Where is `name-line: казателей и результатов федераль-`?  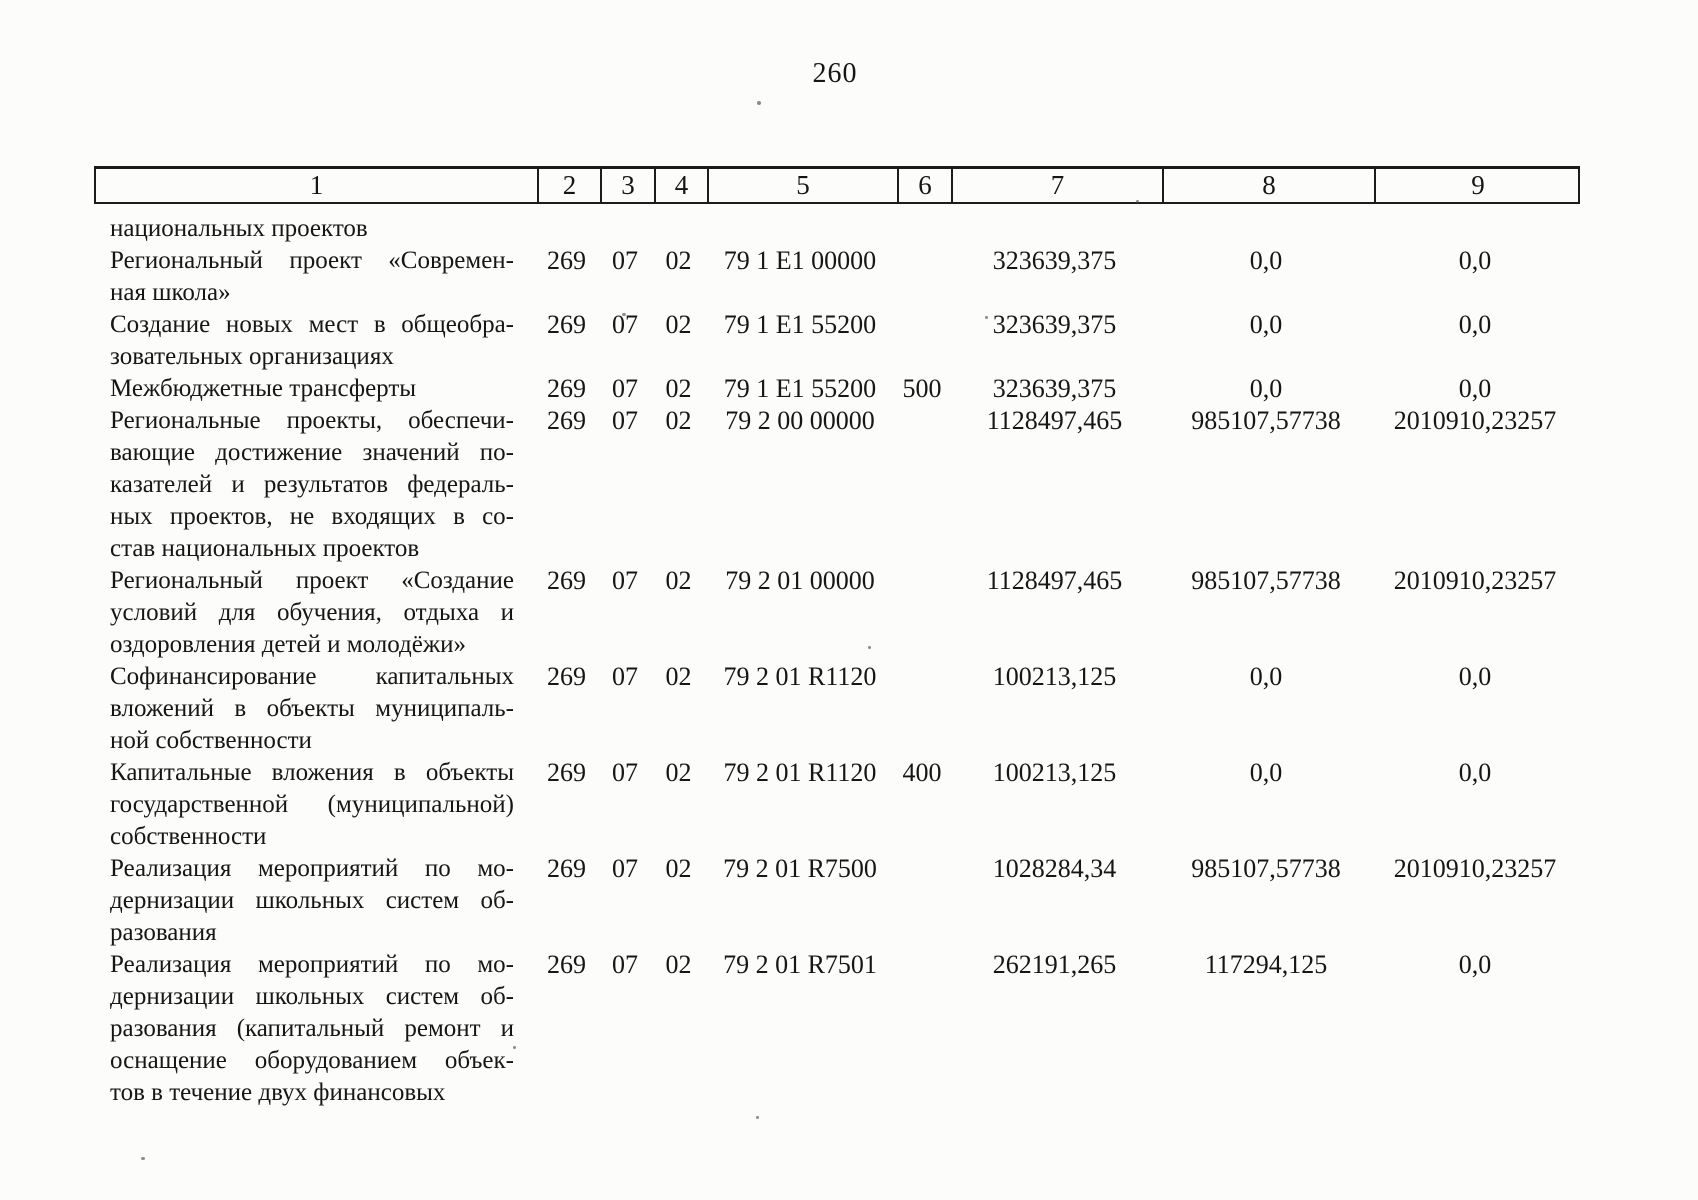
name-line: казателей и результатов федераль- is located at coordinates (312, 484).